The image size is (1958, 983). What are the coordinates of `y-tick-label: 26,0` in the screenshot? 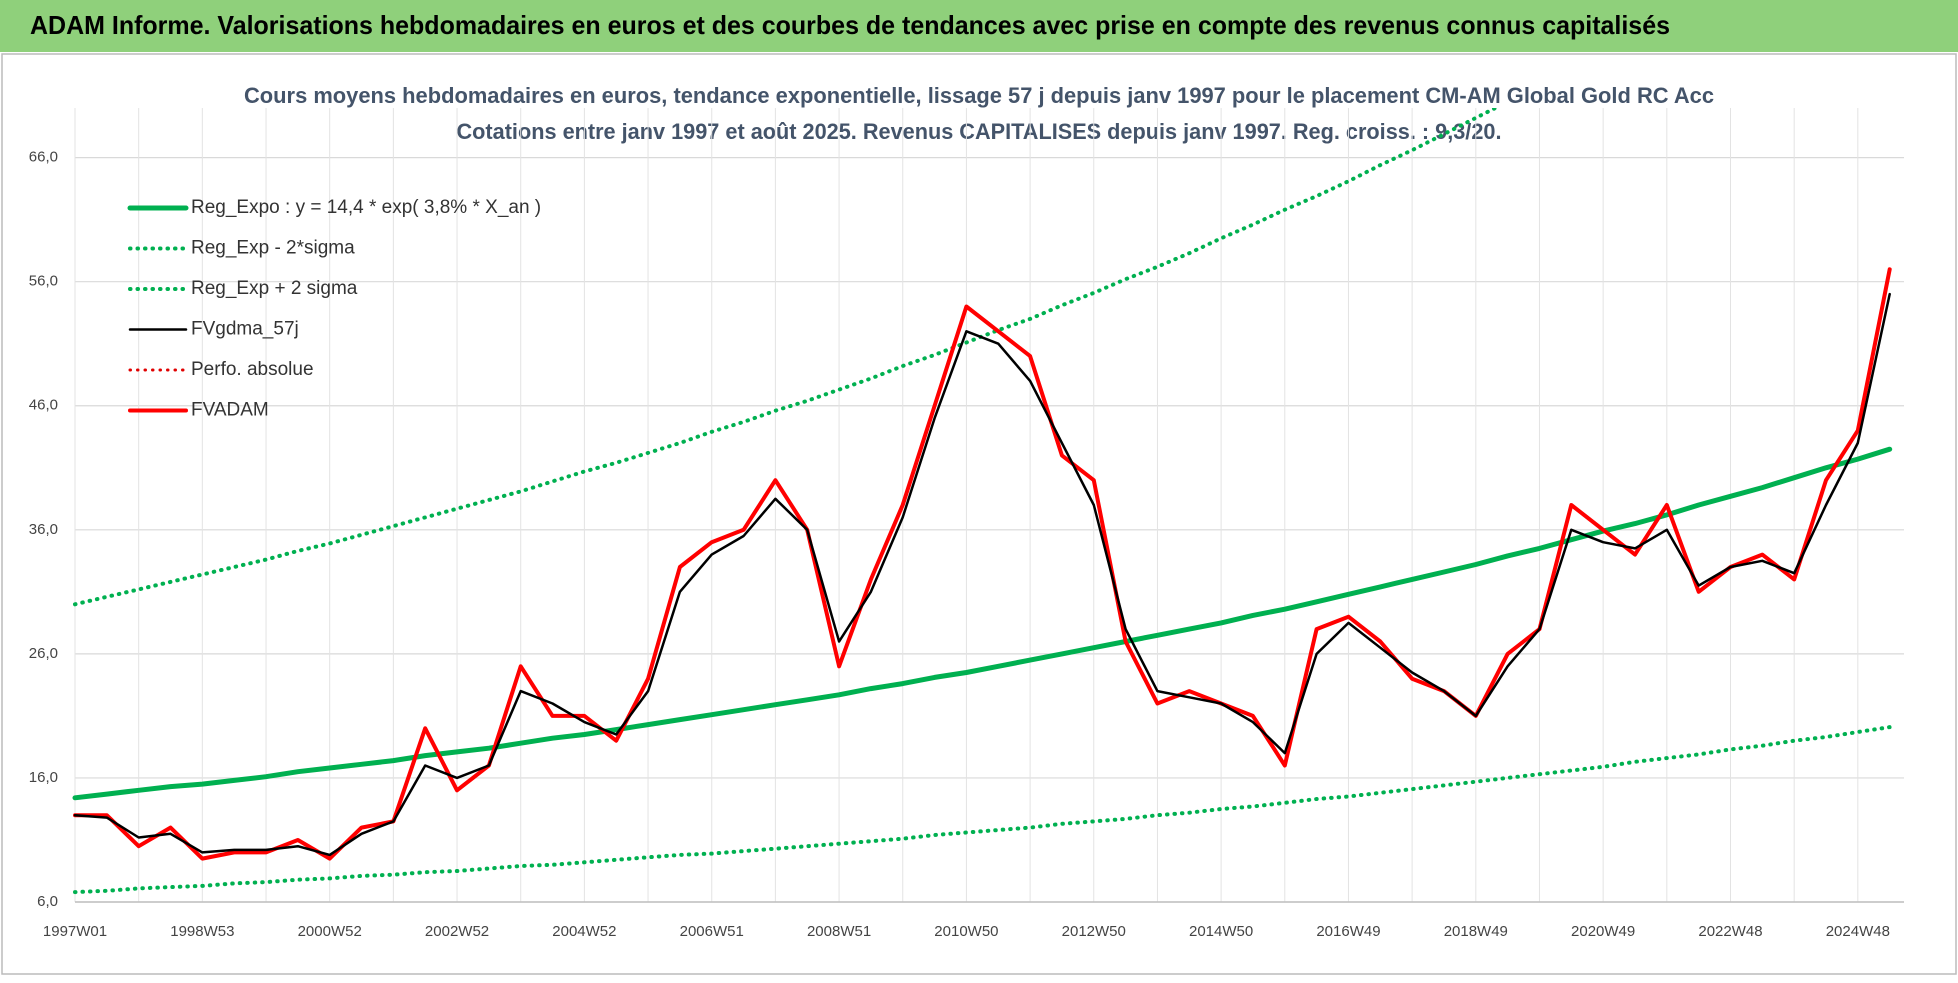 It's located at (43, 653).